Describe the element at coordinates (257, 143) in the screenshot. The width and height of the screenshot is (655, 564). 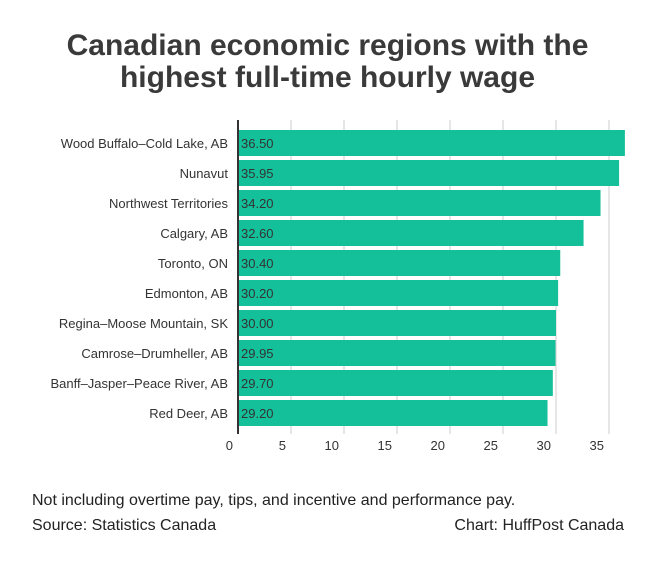
I see `bar-value-label: 36.50` at that location.